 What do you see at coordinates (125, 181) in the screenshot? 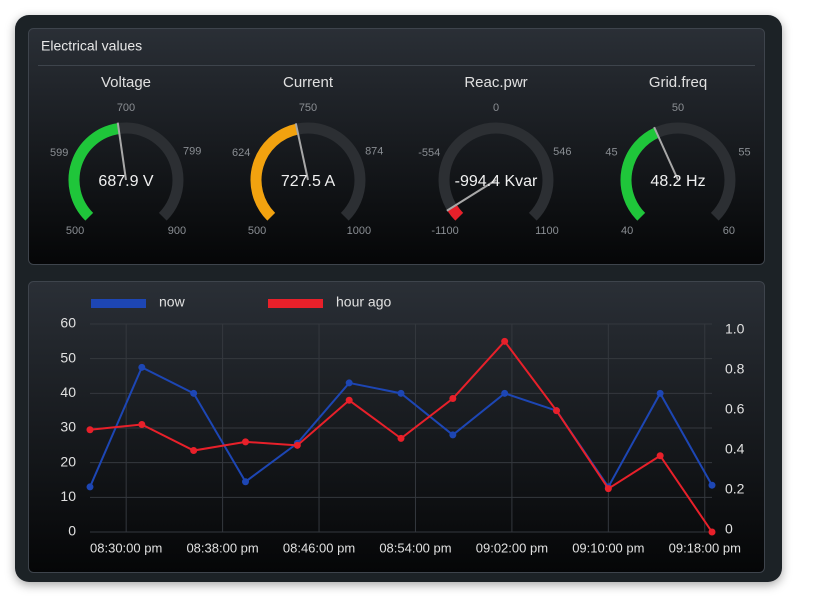
I see `gauge-value: 687.9 V` at bounding box center [125, 181].